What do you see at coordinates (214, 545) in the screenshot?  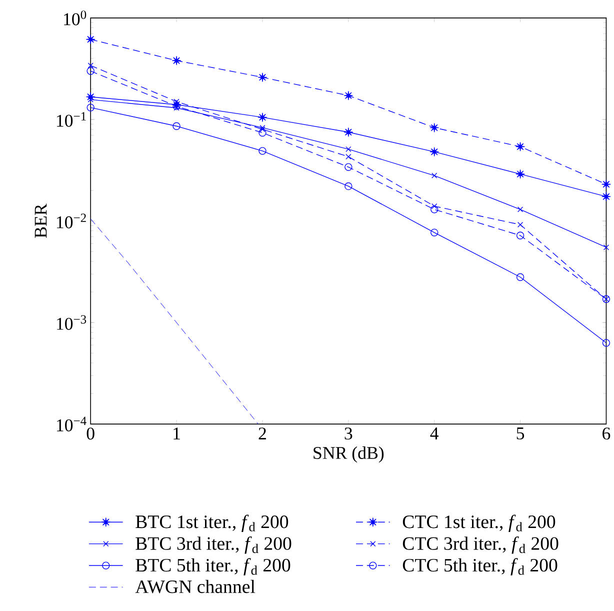 I see `legend-label: BTC 3rd iter., f$_{d}$ 200` at bounding box center [214, 545].